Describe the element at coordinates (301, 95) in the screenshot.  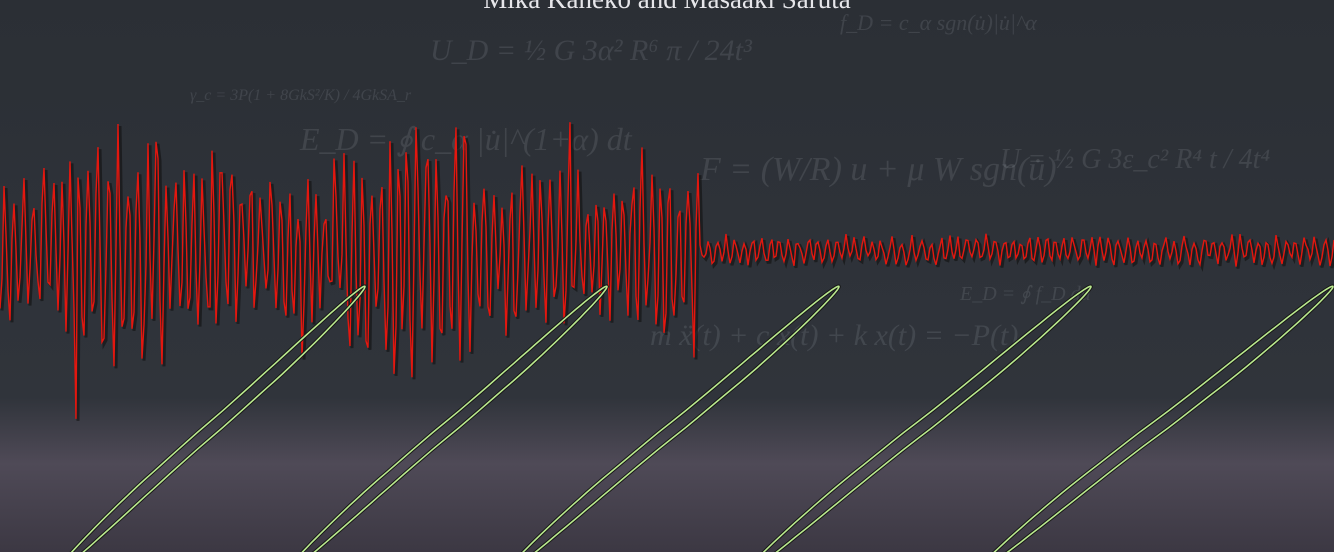
I see `formula: γ_c = 3P(1 + 8GkS²/K) / 4GkSA_r` at that location.